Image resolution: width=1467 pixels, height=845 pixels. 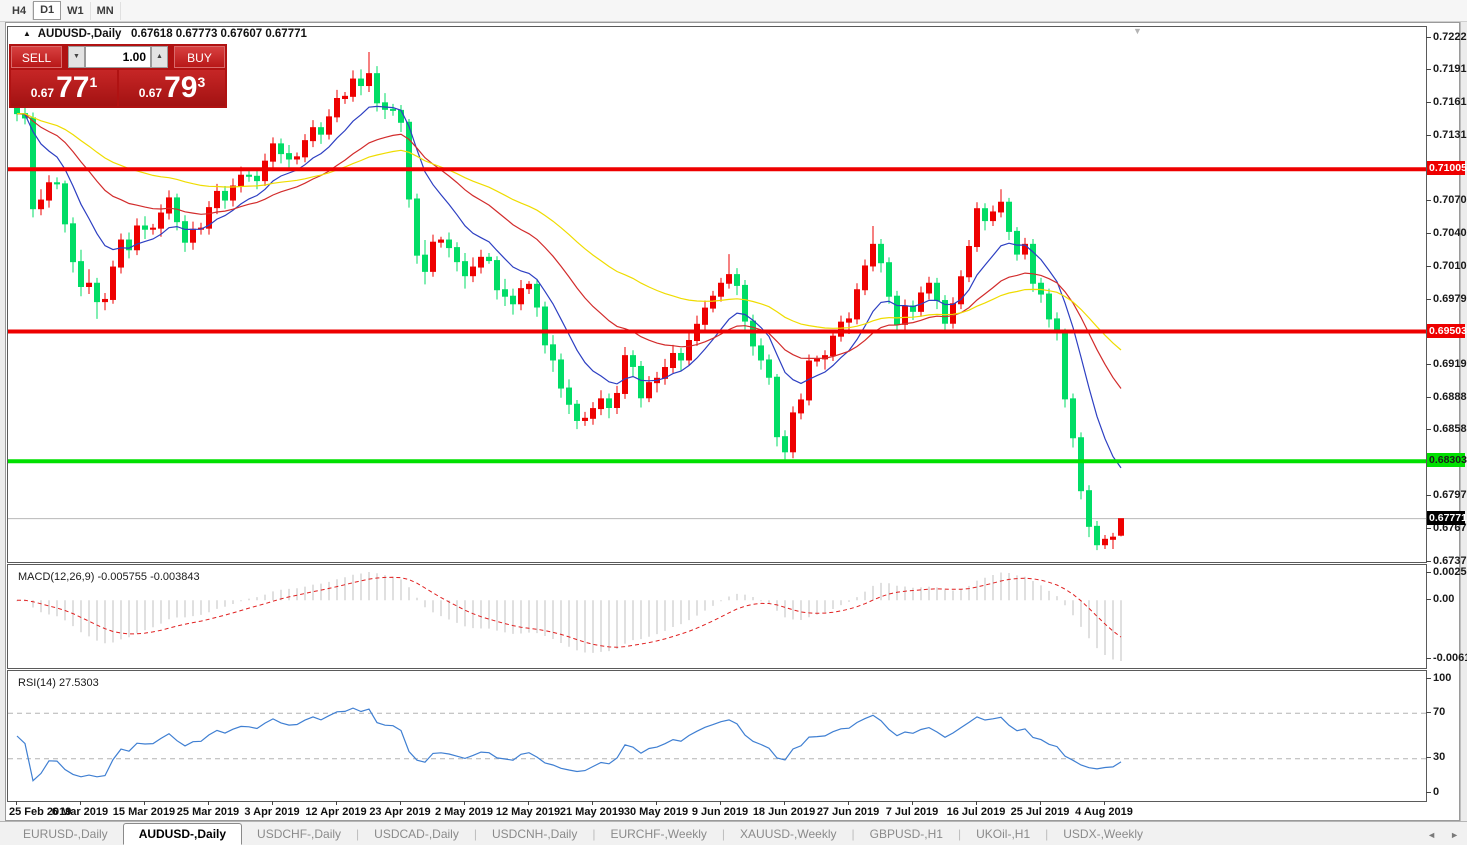 What do you see at coordinates (1450, 69) in the screenshot?
I see `price-axis-label: 0.71915` at bounding box center [1450, 69].